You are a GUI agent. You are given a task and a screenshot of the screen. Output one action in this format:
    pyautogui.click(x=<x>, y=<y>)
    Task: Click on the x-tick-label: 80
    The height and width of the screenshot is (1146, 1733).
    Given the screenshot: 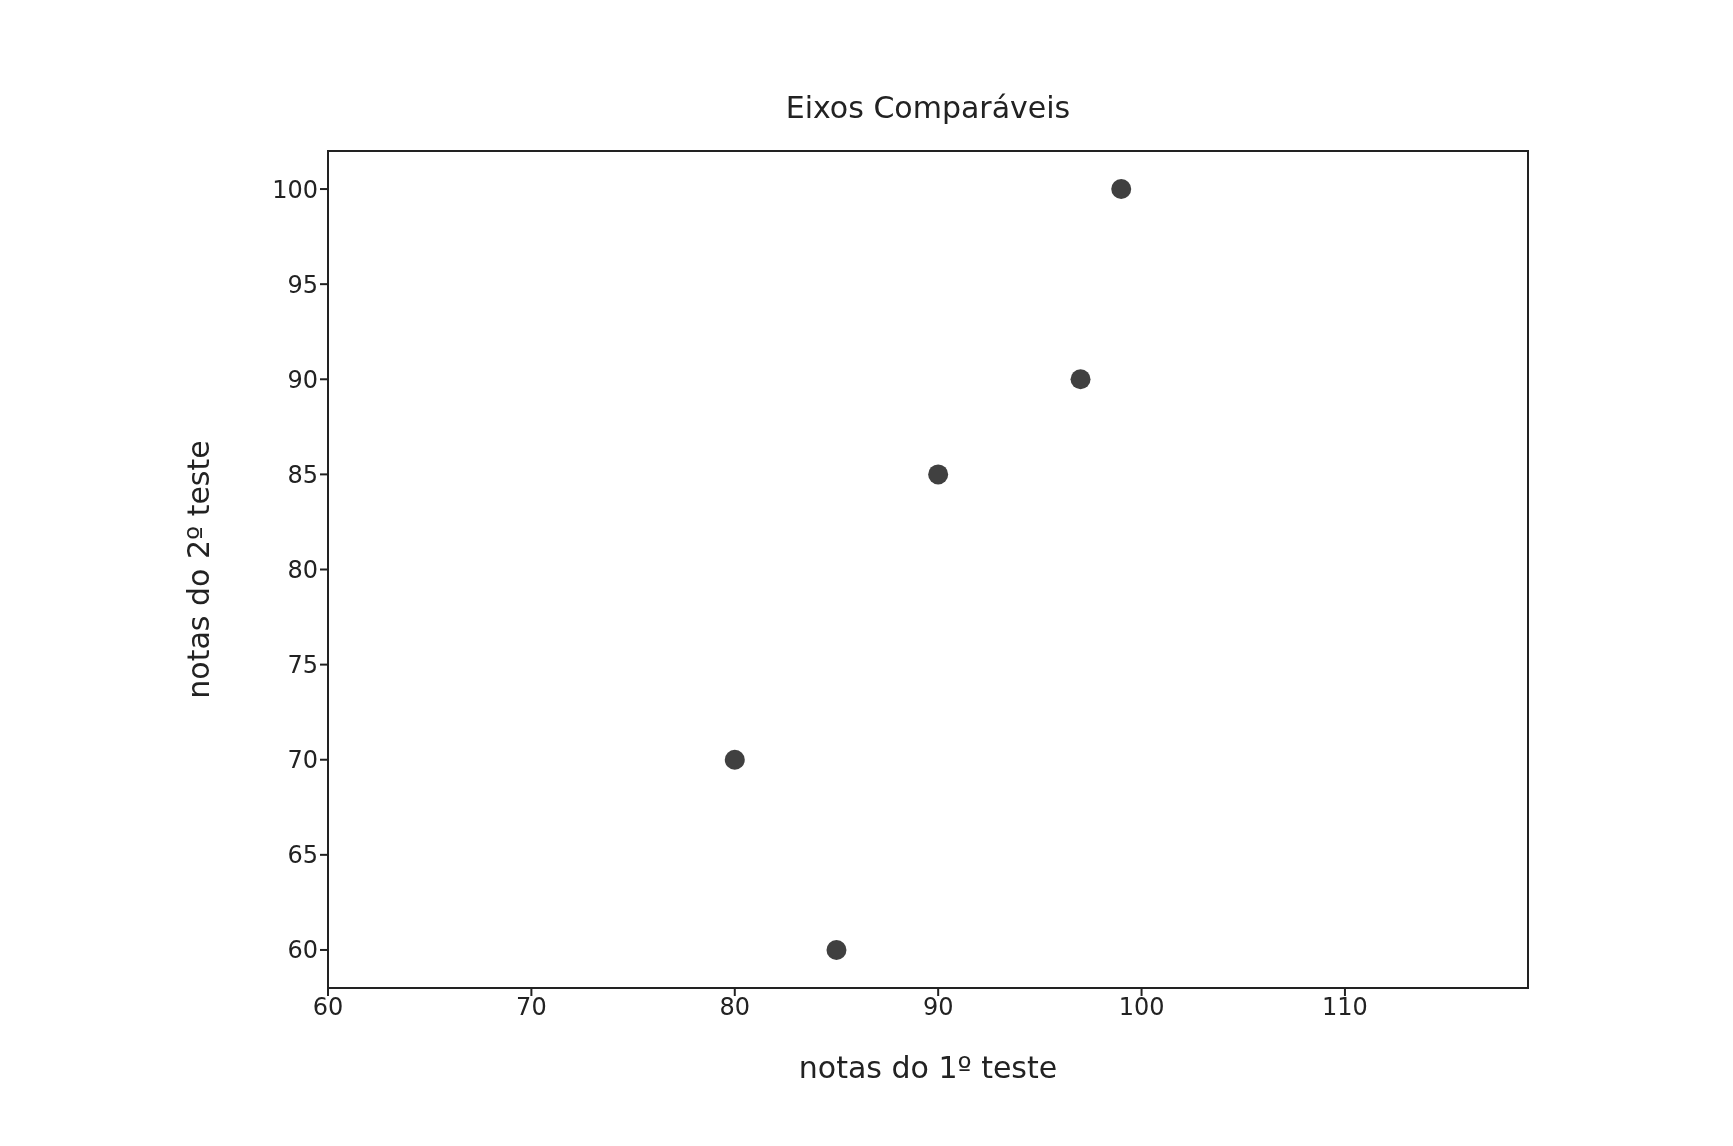 What is the action you would take?
    pyautogui.click(x=735, y=1007)
    